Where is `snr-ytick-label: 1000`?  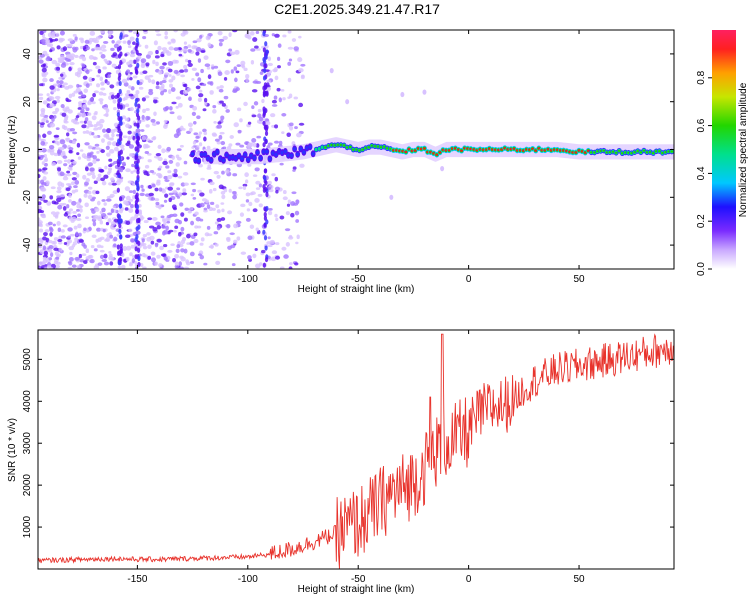 snr-ytick-label: 1000 is located at coordinates (27, 527).